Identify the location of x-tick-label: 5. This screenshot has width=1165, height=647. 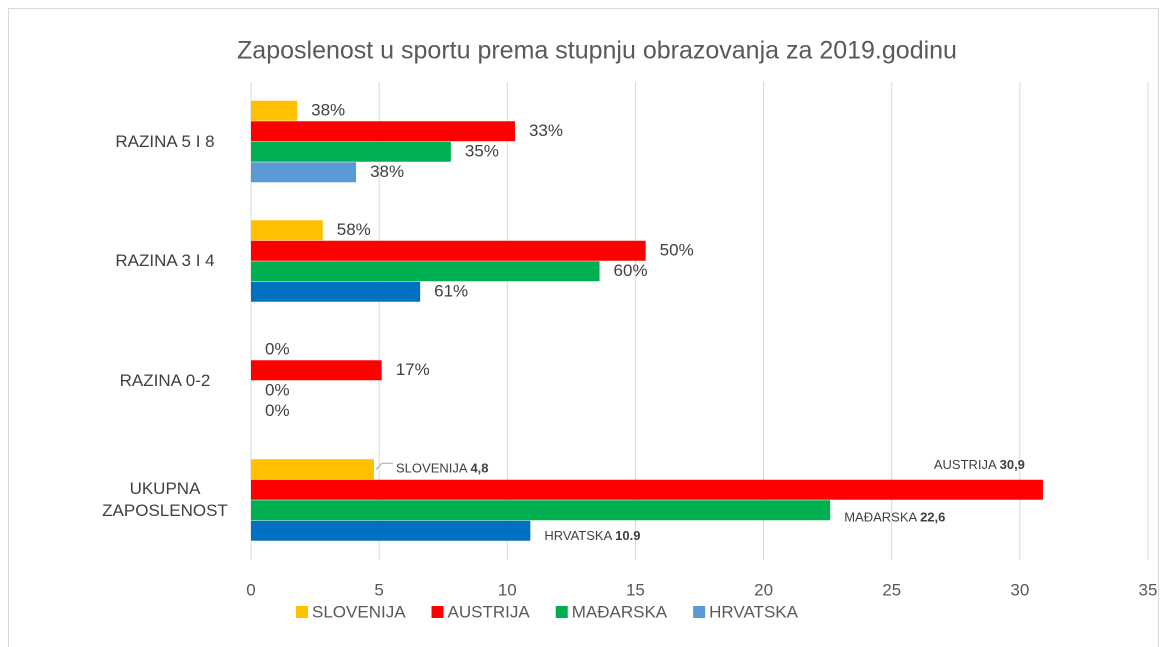
(378, 589).